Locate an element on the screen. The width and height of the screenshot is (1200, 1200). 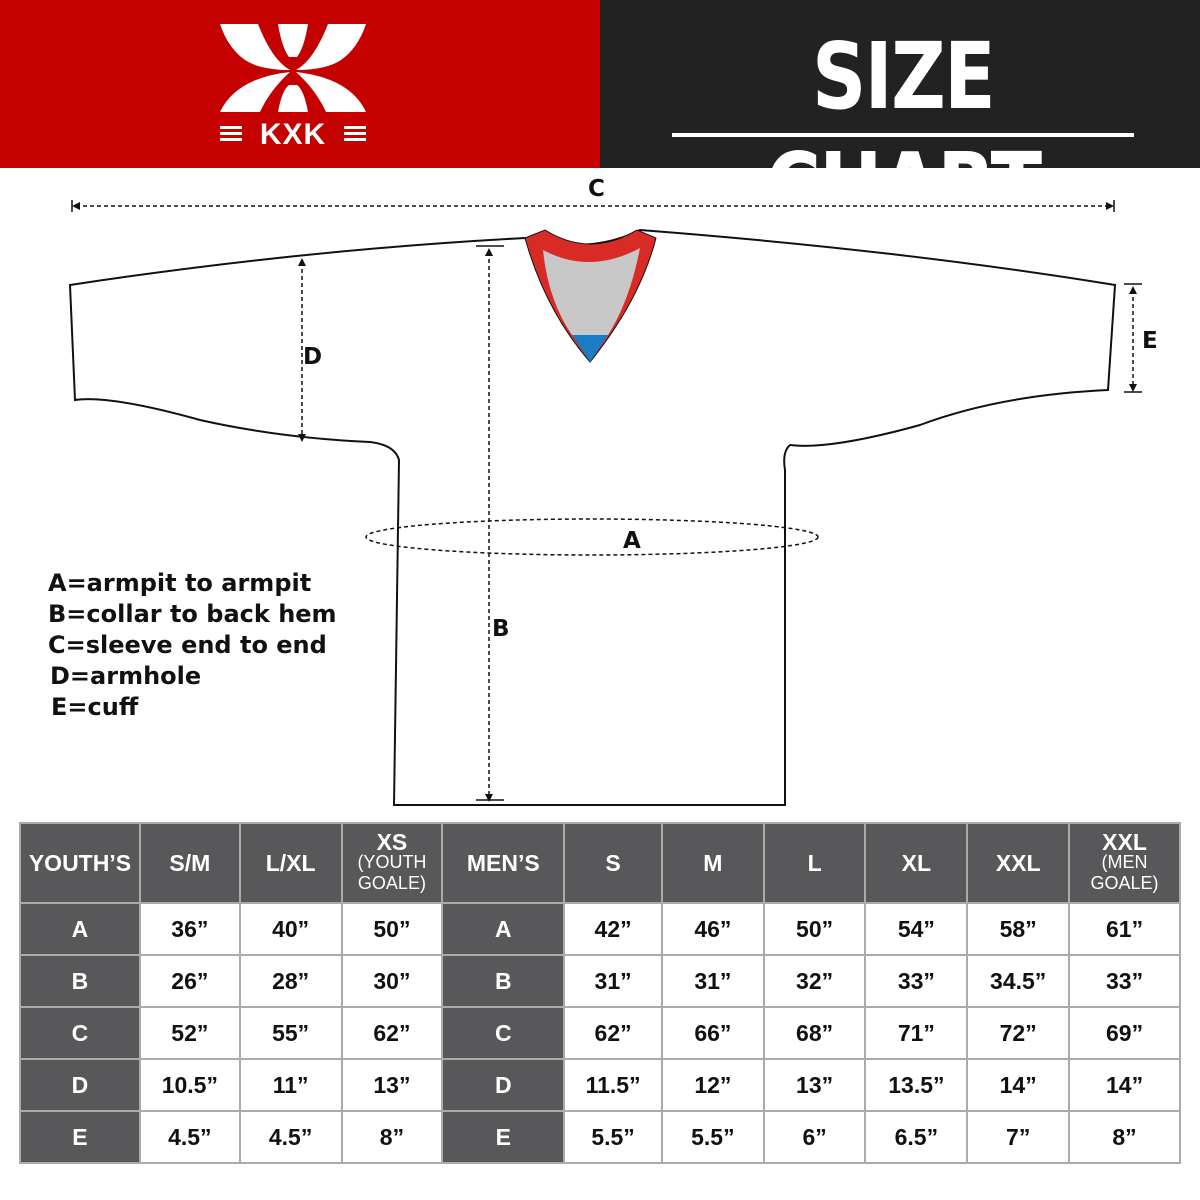
measurement-cell: 31” is located at coordinates (712, 981).